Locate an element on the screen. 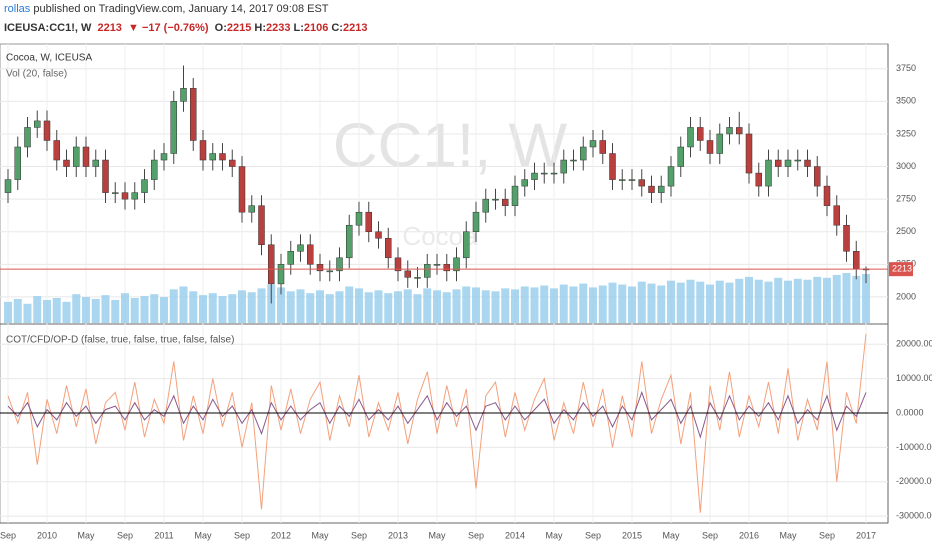 This screenshot has width=932, height=550. x-tick-label: 2013 is located at coordinates (398, 535).